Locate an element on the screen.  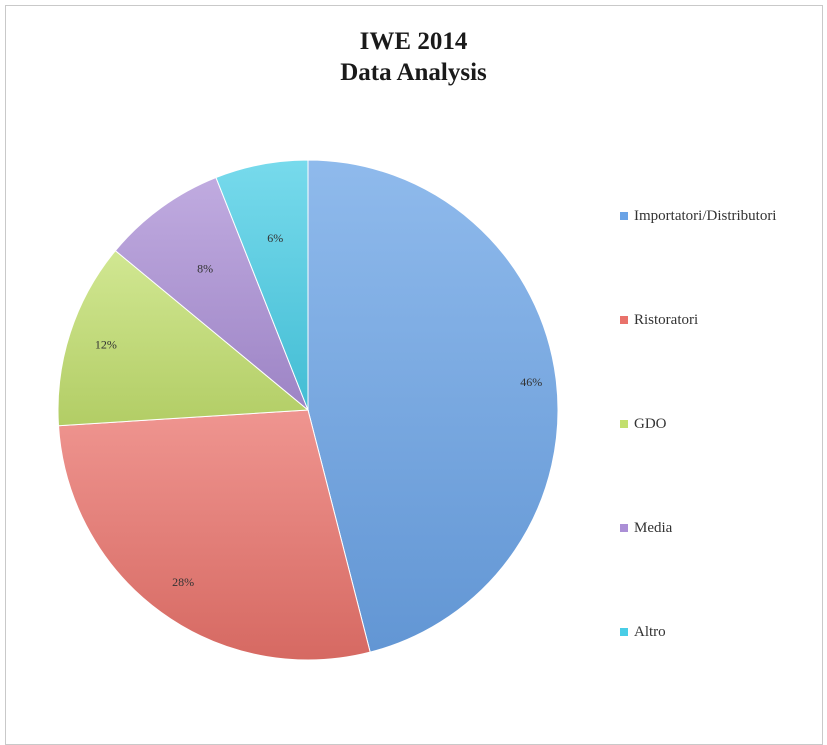
chart-title-line-1: IWE 2014 is located at coordinates (413, 41).